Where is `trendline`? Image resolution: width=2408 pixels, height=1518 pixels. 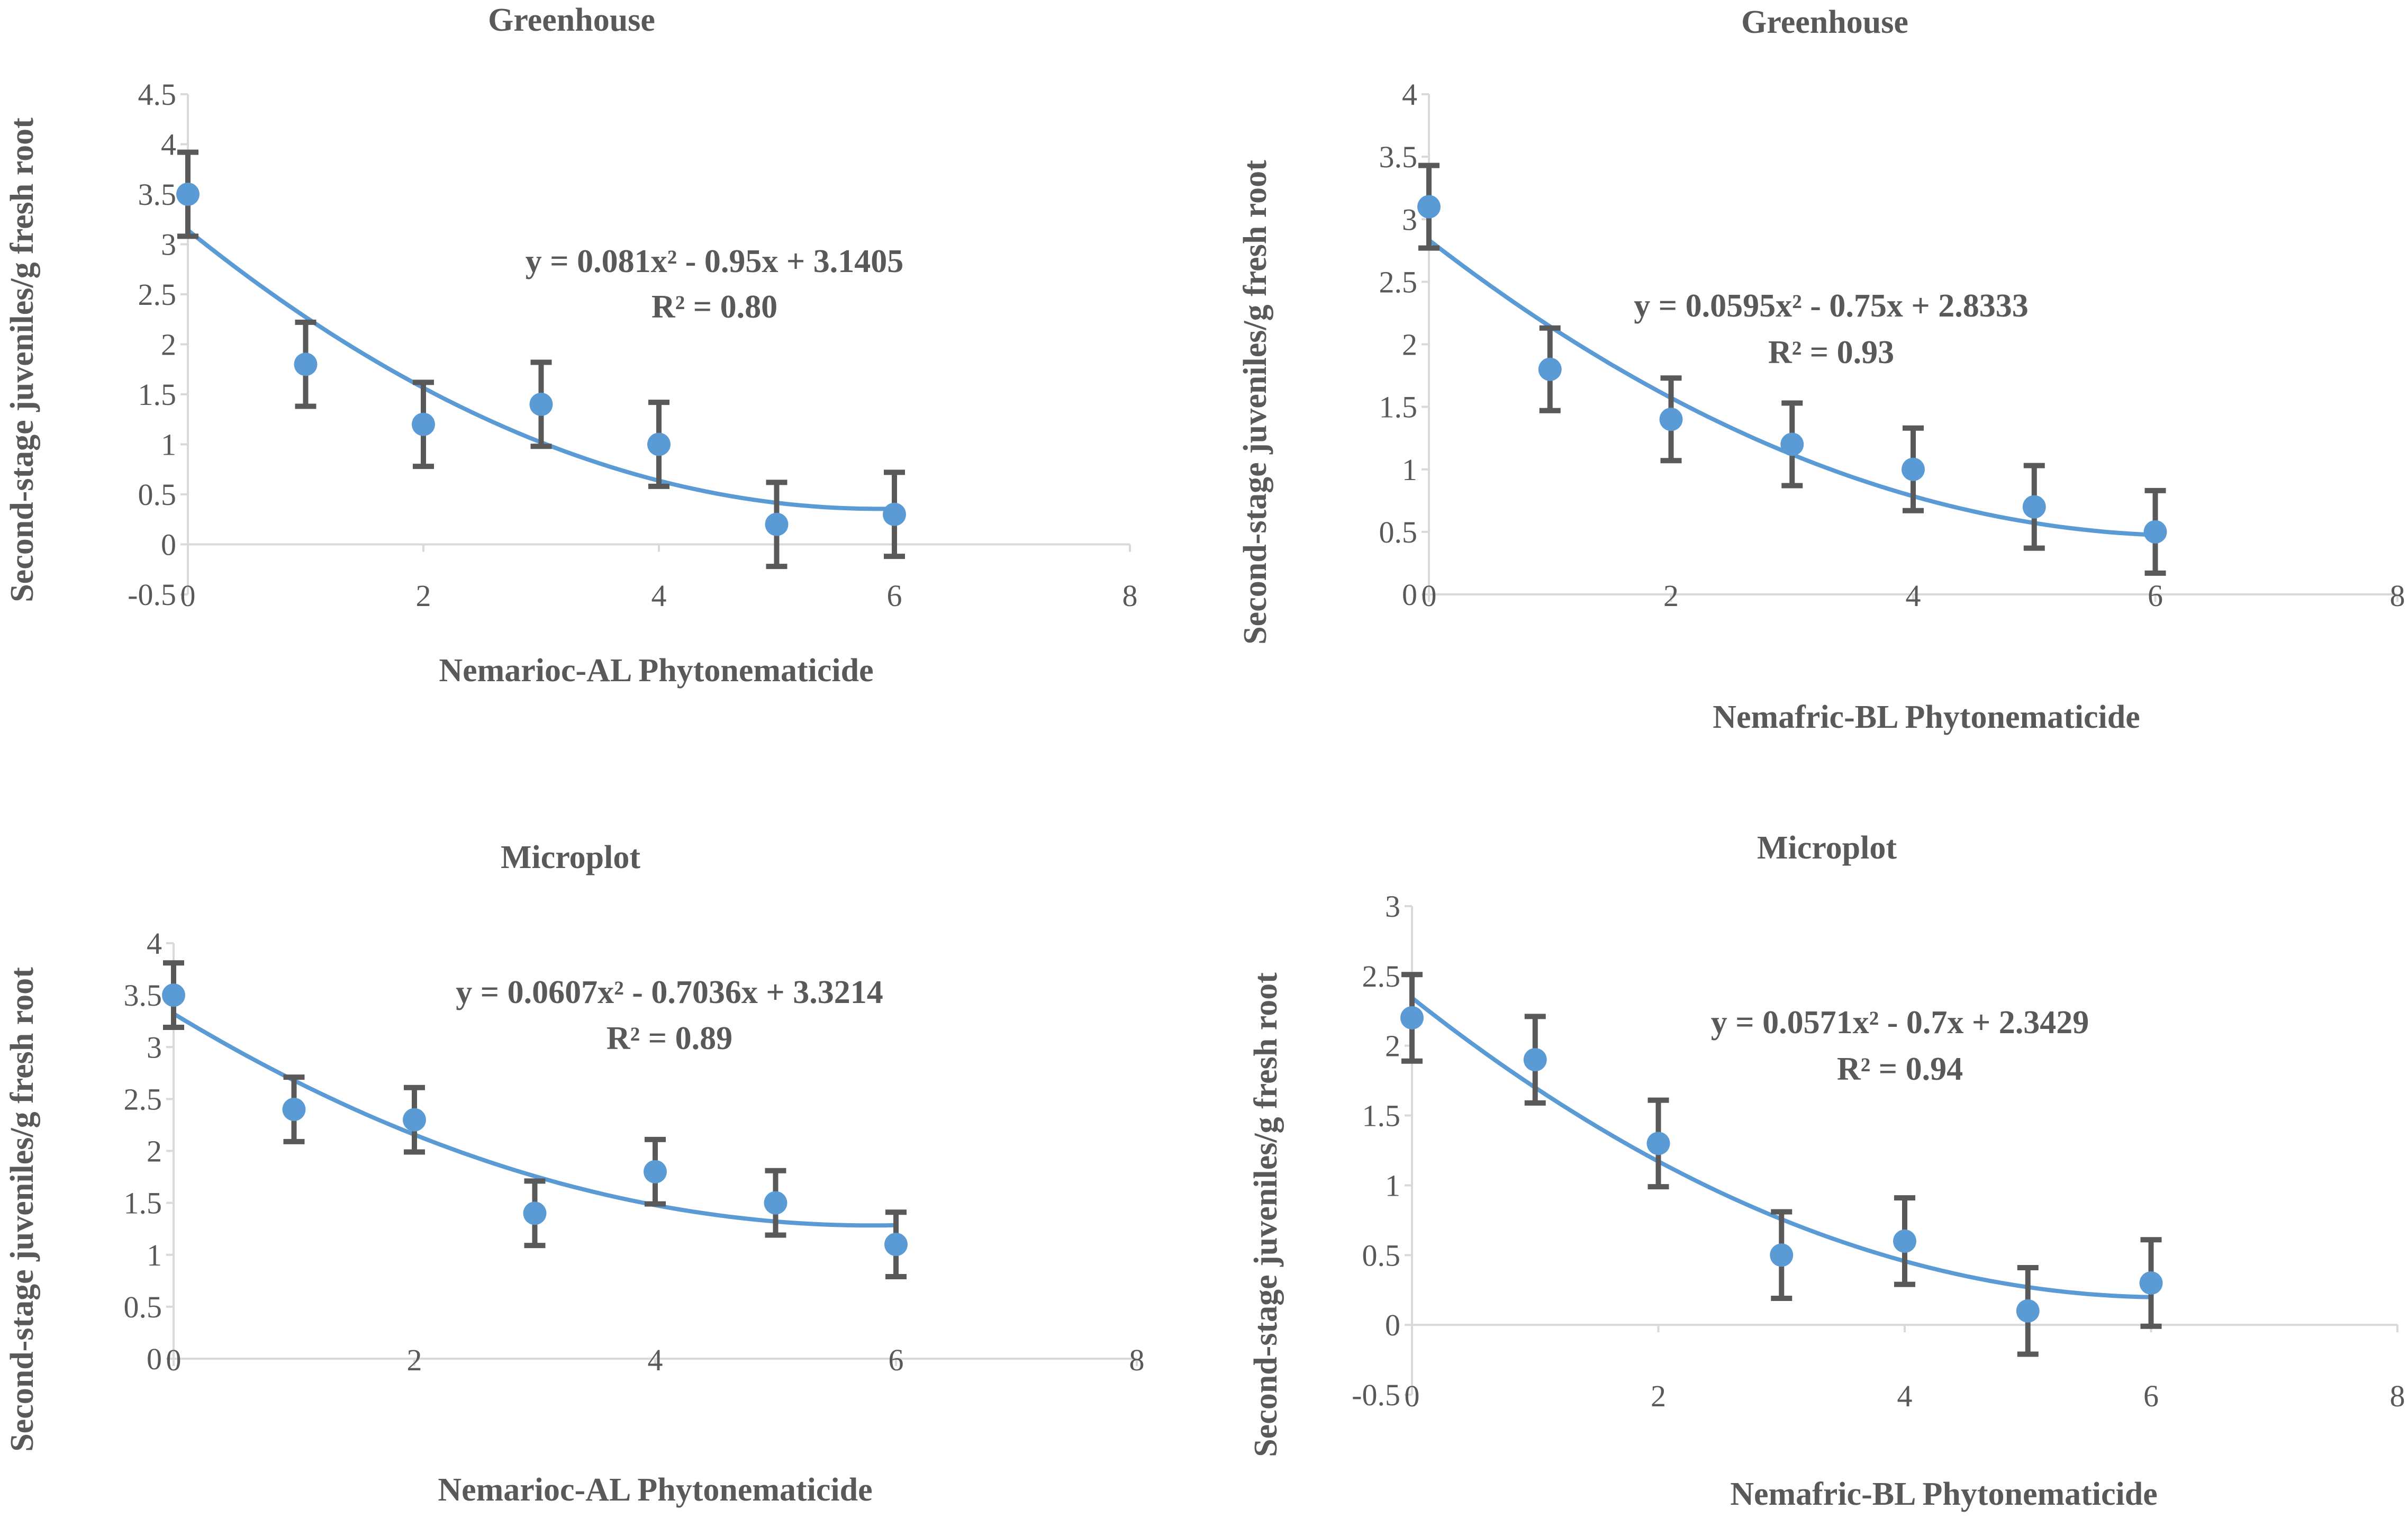
trendline is located at coordinates (1793, 387).